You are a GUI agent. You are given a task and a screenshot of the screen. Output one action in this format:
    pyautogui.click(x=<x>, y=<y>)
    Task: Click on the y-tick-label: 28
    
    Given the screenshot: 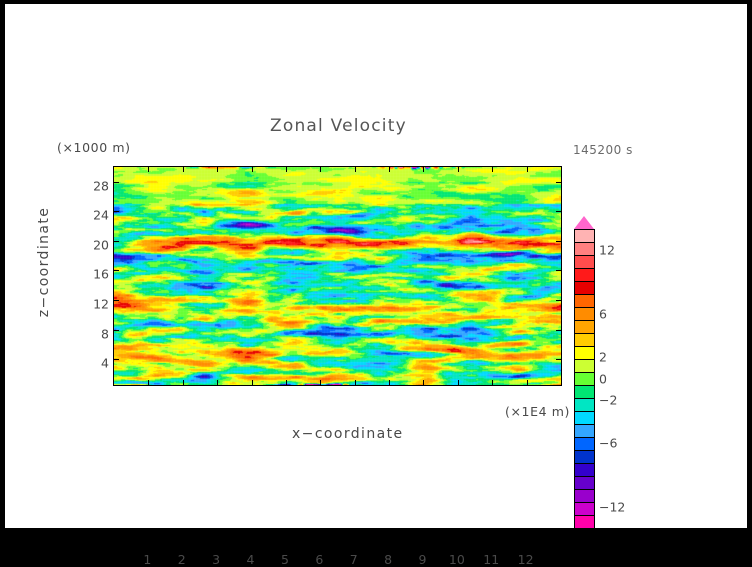 What is the action you would take?
    pyautogui.click(x=101, y=186)
    